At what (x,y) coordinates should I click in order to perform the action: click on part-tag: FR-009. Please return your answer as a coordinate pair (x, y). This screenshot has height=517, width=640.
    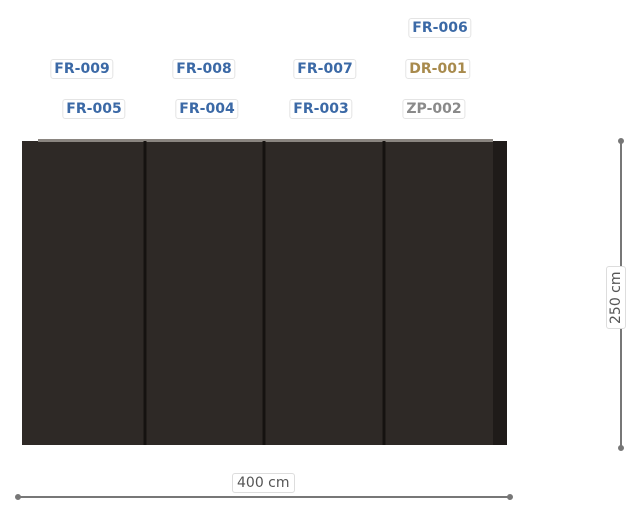
    Looking at the image, I should click on (82, 69).